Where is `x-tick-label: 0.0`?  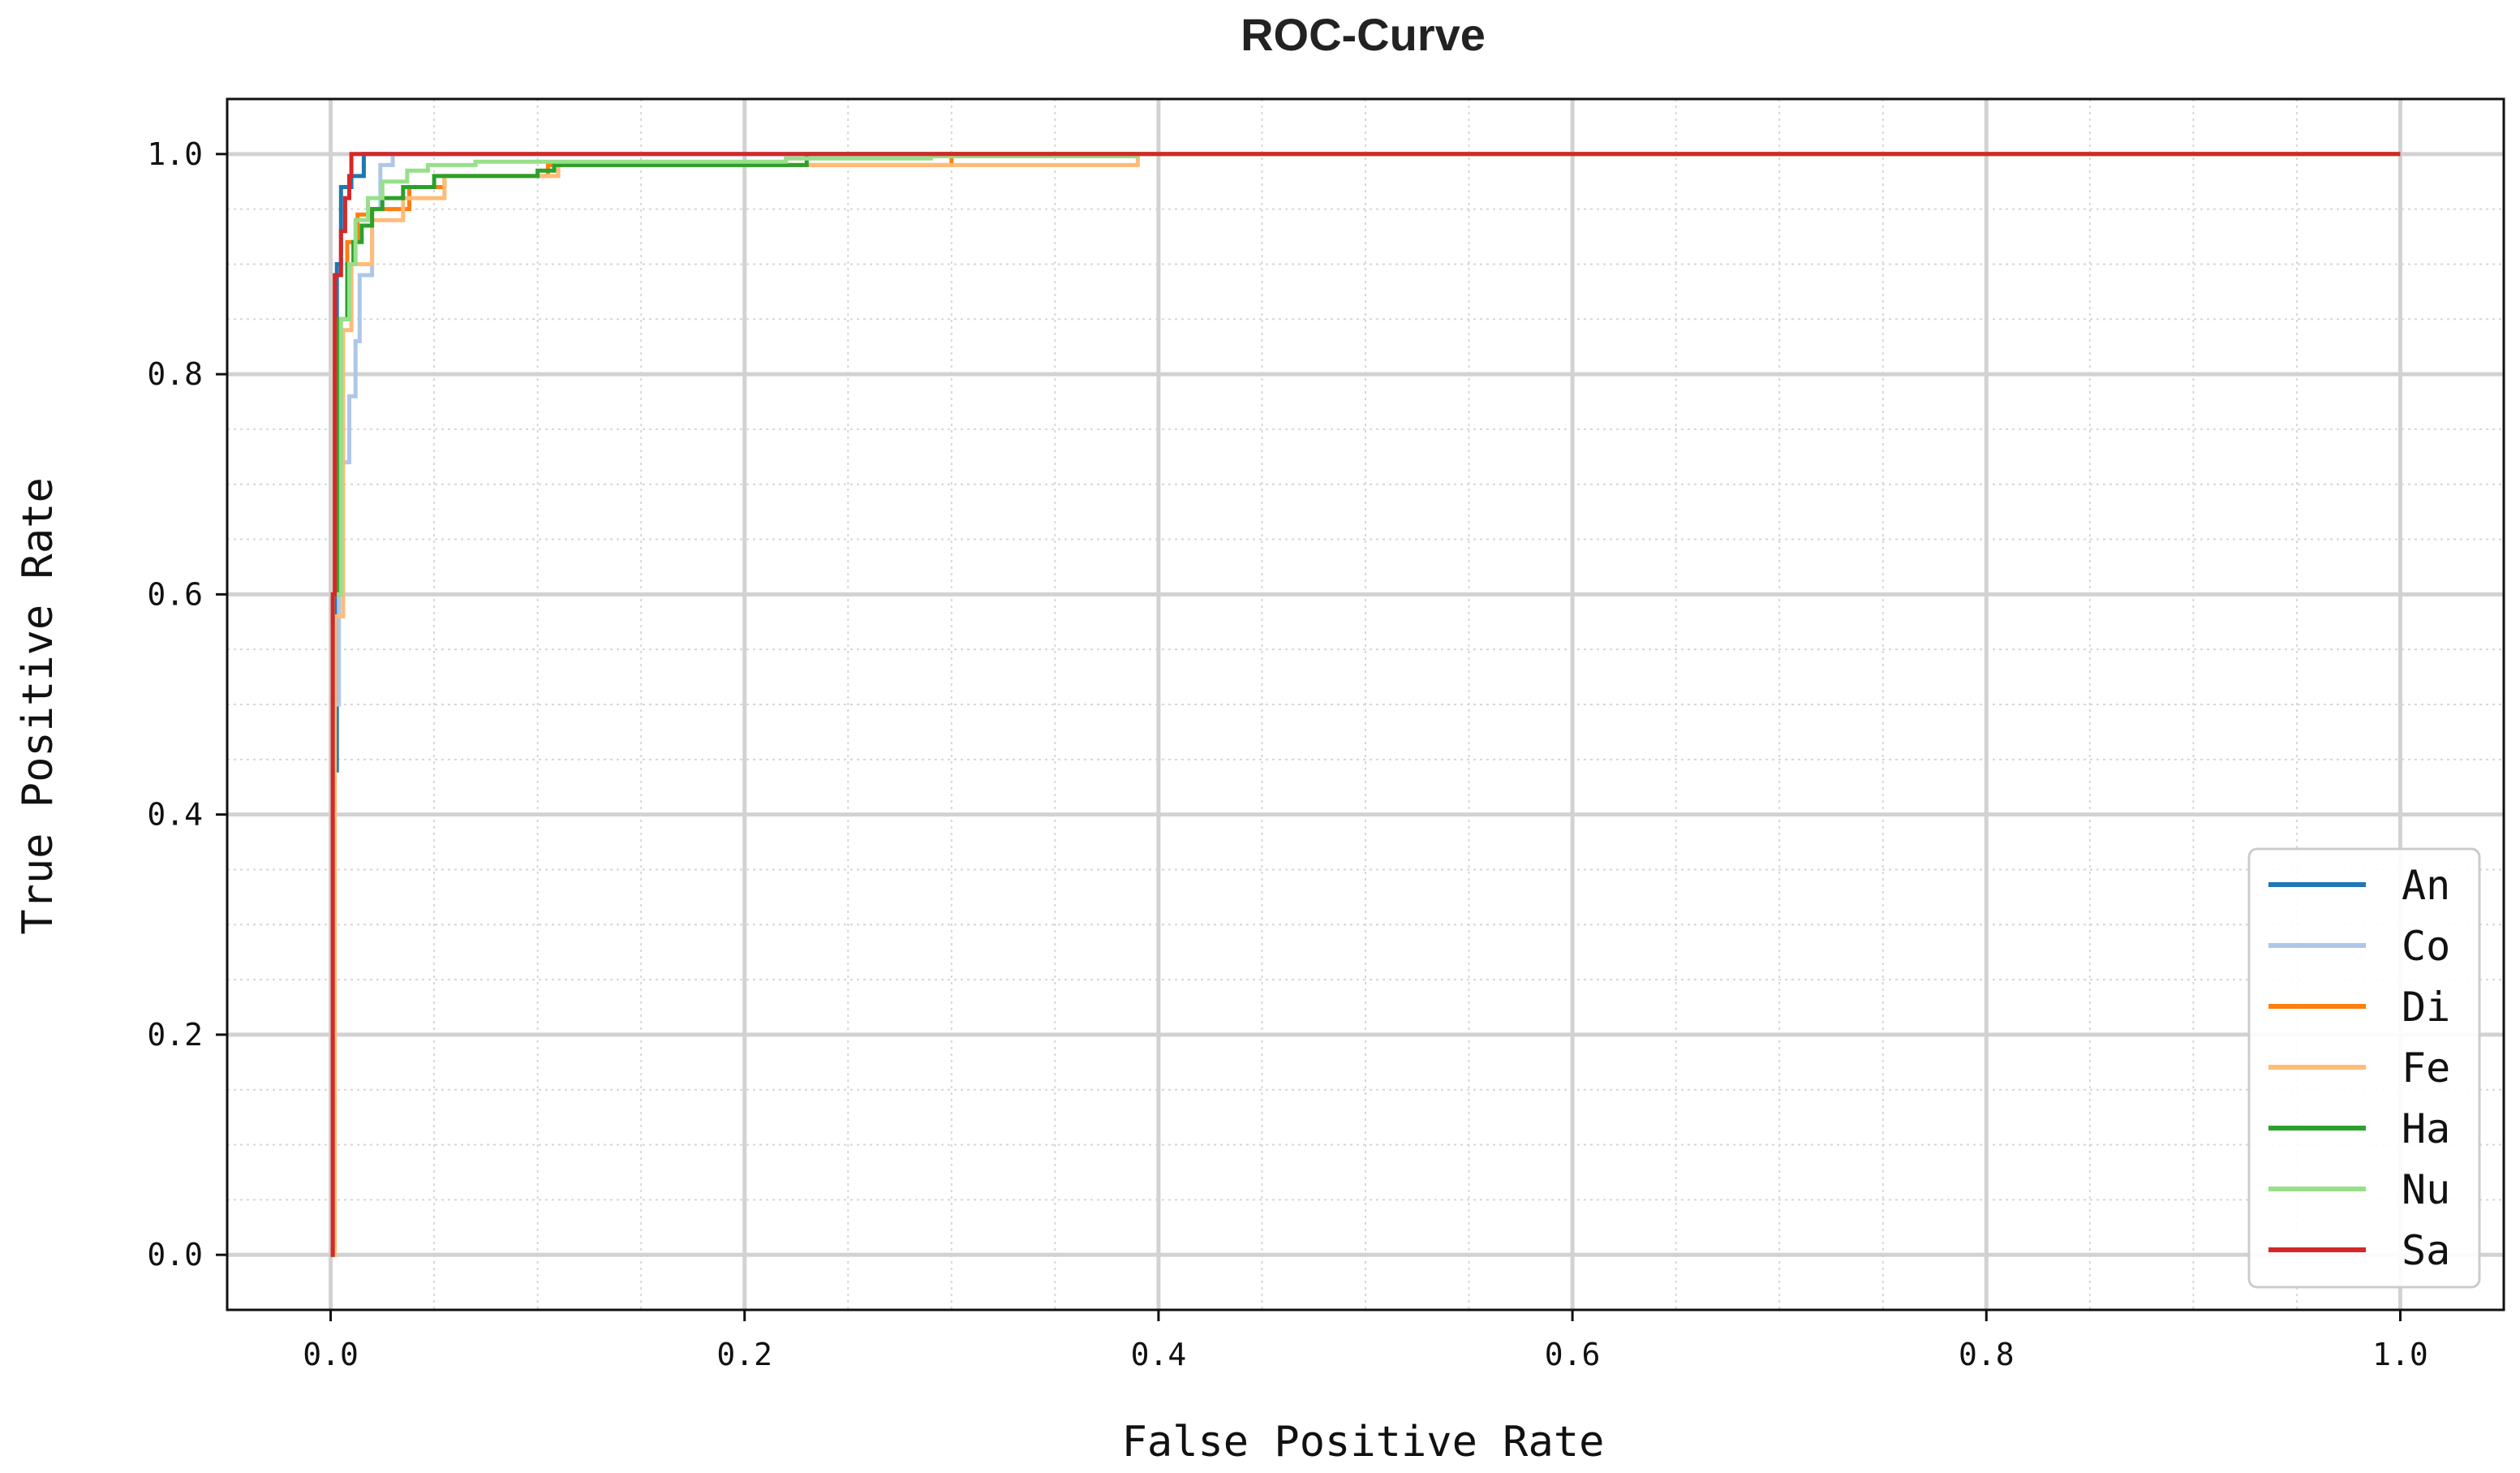
x-tick-label: 0.0 is located at coordinates (331, 1354).